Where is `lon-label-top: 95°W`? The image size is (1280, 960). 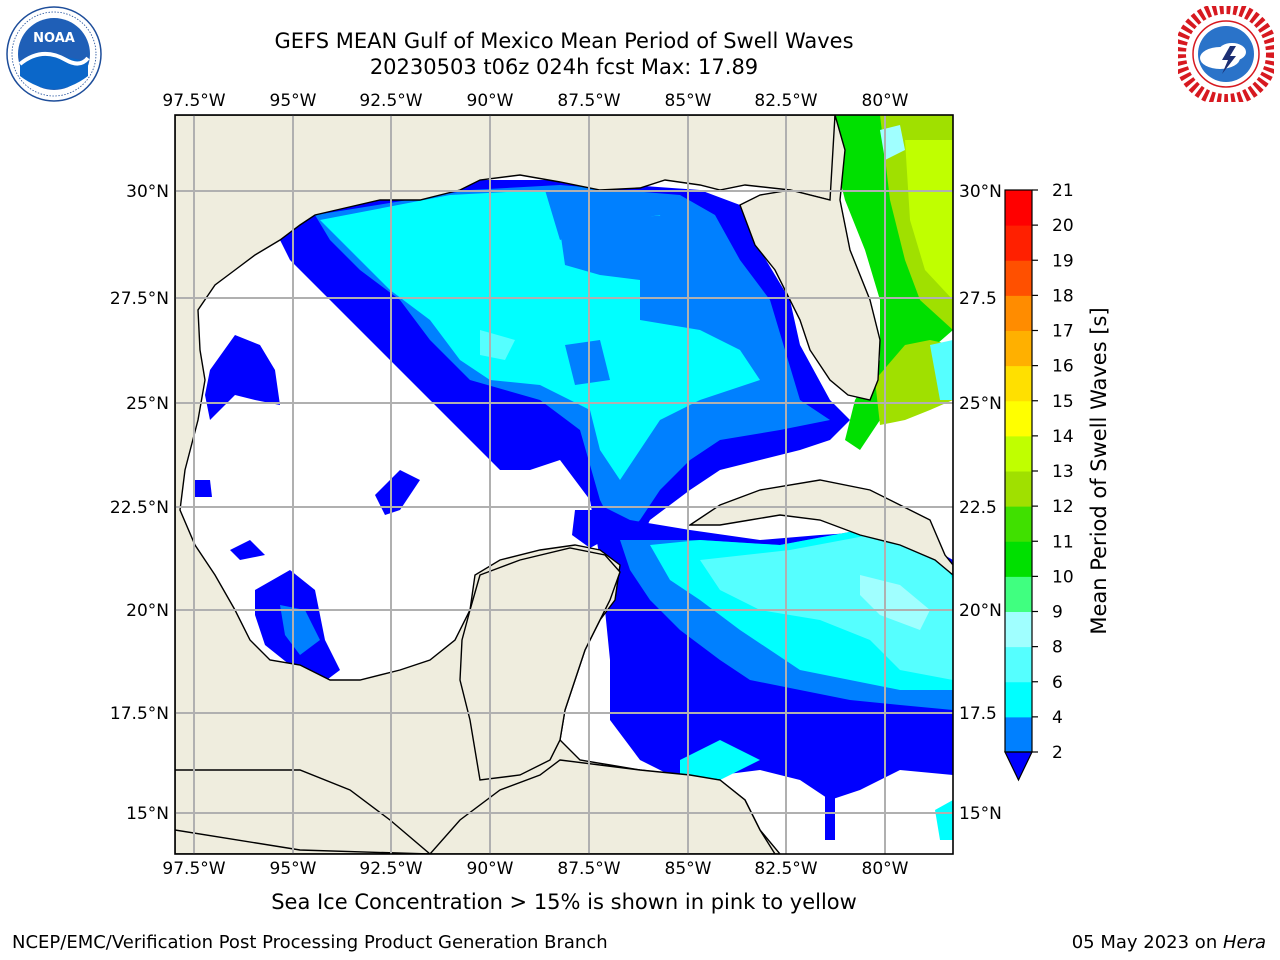 lon-label-top: 95°W is located at coordinates (293, 101).